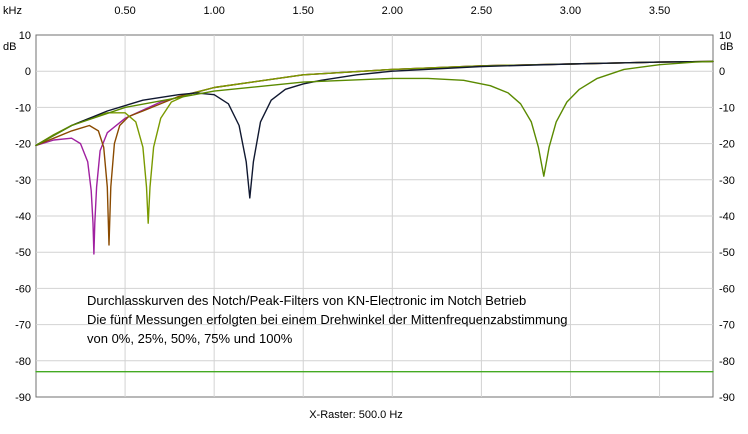 The height and width of the screenshot is (434, 748). What do you see at coordinates (23, 253) in the screenshot?
I see `y-tick-label-left: -50` at bounding box center [23, 253].